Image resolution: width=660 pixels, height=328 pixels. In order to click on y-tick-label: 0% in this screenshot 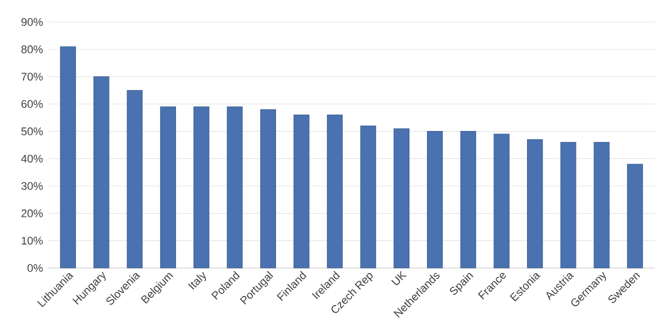, I will do `click(35, 268)`.